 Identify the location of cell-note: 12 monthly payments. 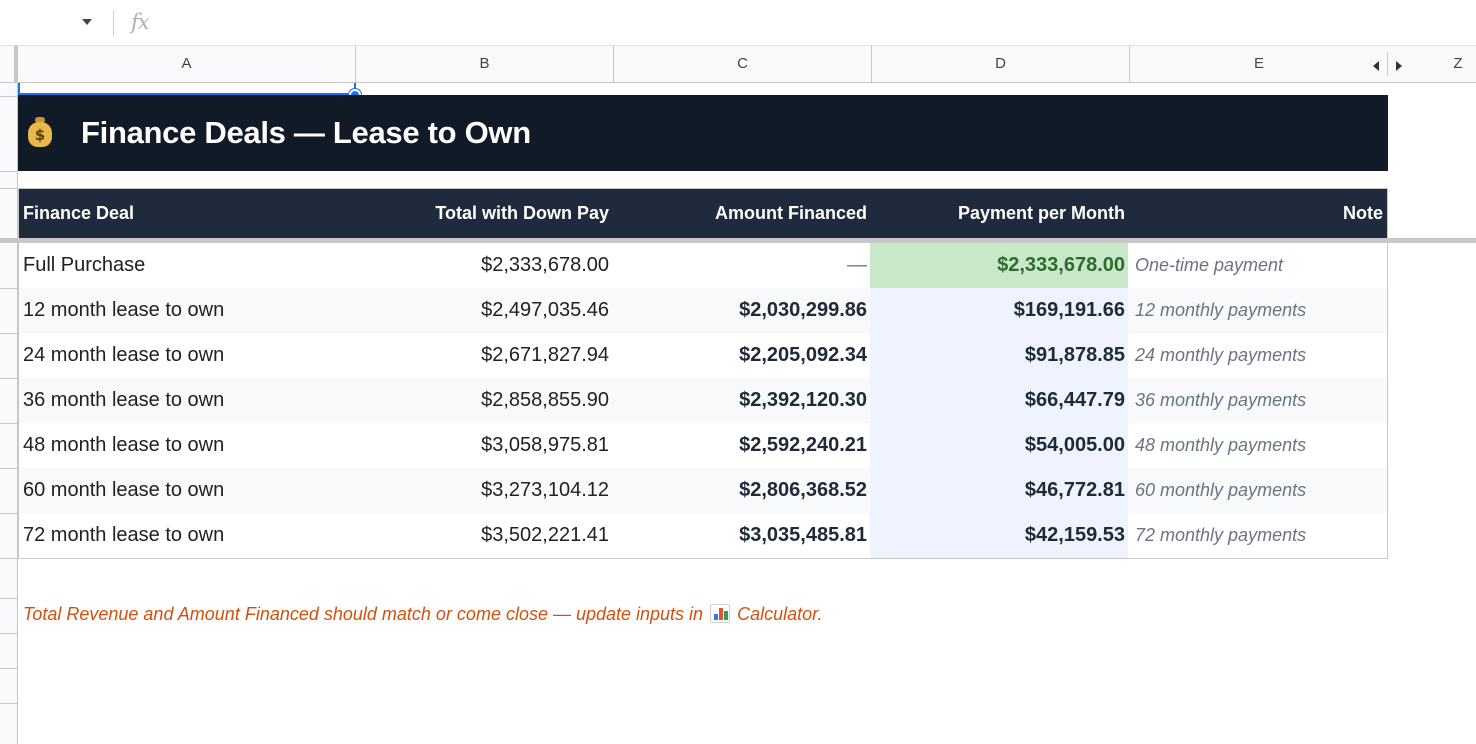
(1221, 310).